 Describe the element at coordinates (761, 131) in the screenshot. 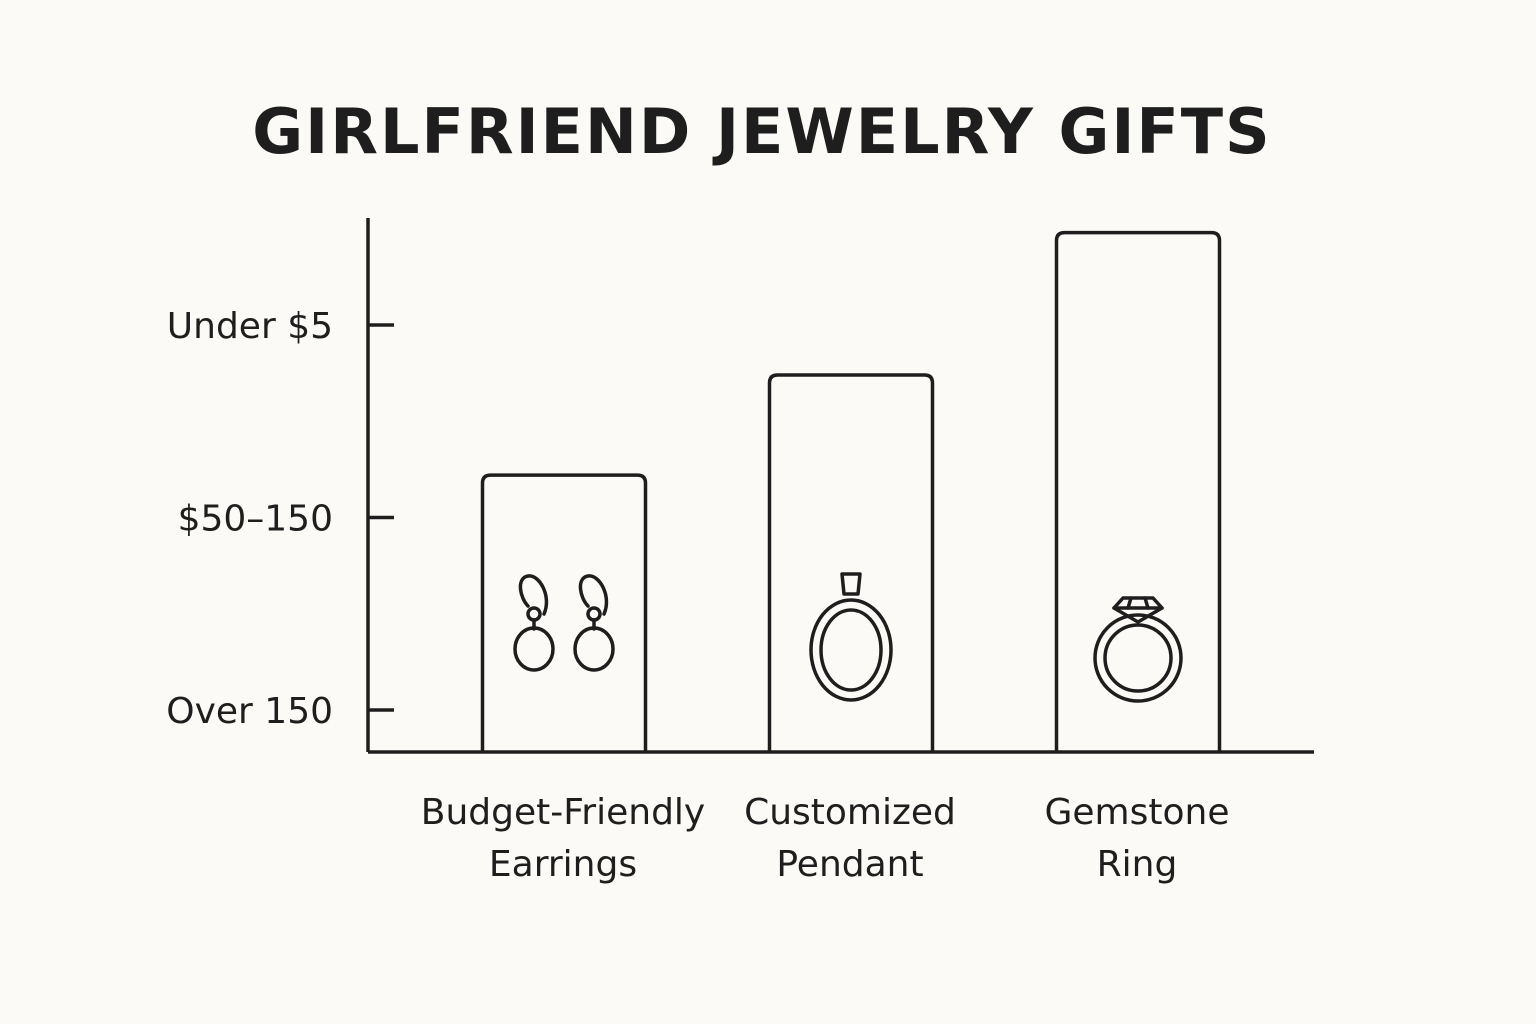

I see `chart-title: GIRLFRIEND JEWELRY GIFTS` at that location.